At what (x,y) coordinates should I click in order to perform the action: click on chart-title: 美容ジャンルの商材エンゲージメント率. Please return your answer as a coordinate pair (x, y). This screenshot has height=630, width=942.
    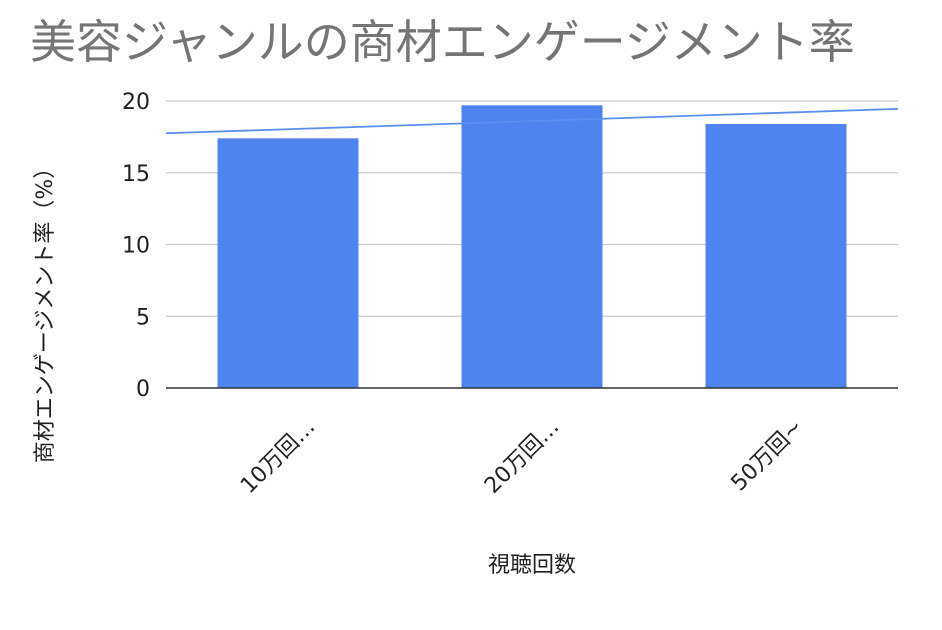
    Looking at the image, I should click on (442, 42).